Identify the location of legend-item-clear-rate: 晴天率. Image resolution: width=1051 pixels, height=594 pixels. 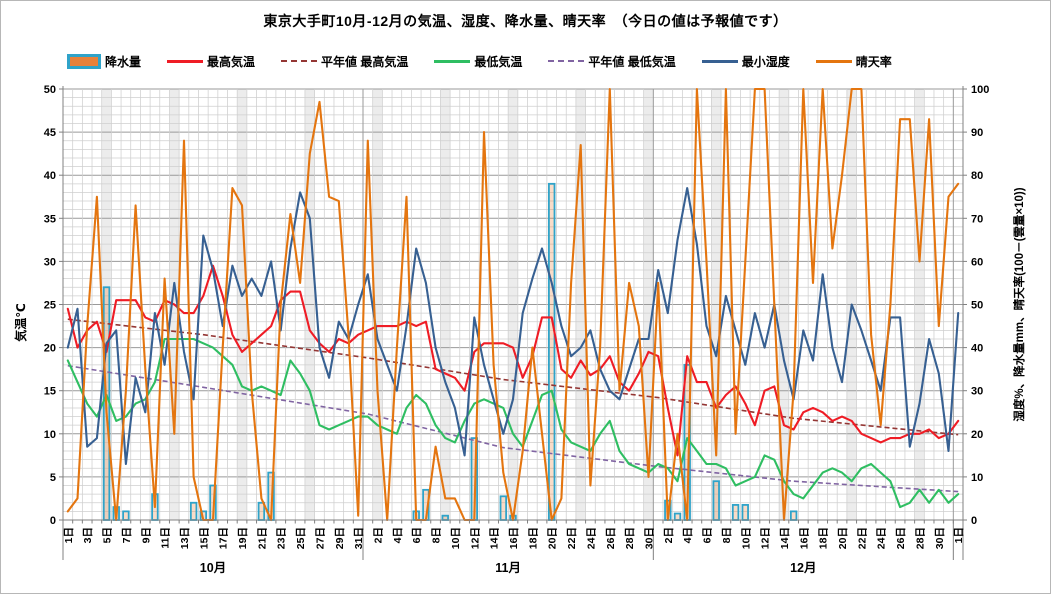
(853, 61).